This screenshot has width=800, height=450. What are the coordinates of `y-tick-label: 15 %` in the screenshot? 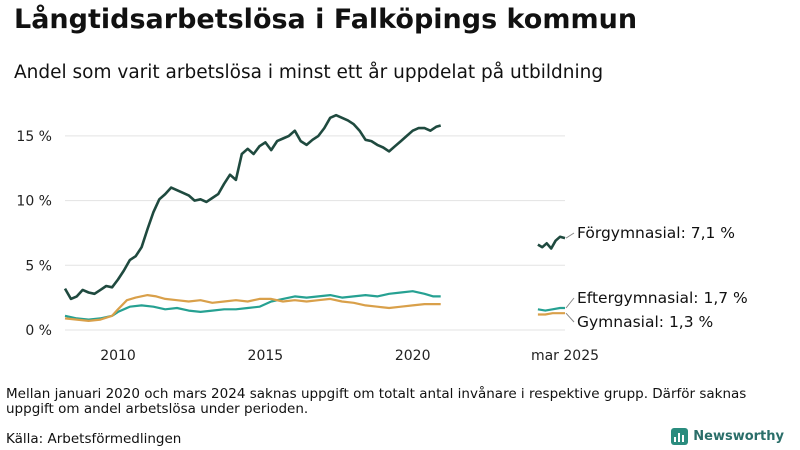 It's located at (34, 137).